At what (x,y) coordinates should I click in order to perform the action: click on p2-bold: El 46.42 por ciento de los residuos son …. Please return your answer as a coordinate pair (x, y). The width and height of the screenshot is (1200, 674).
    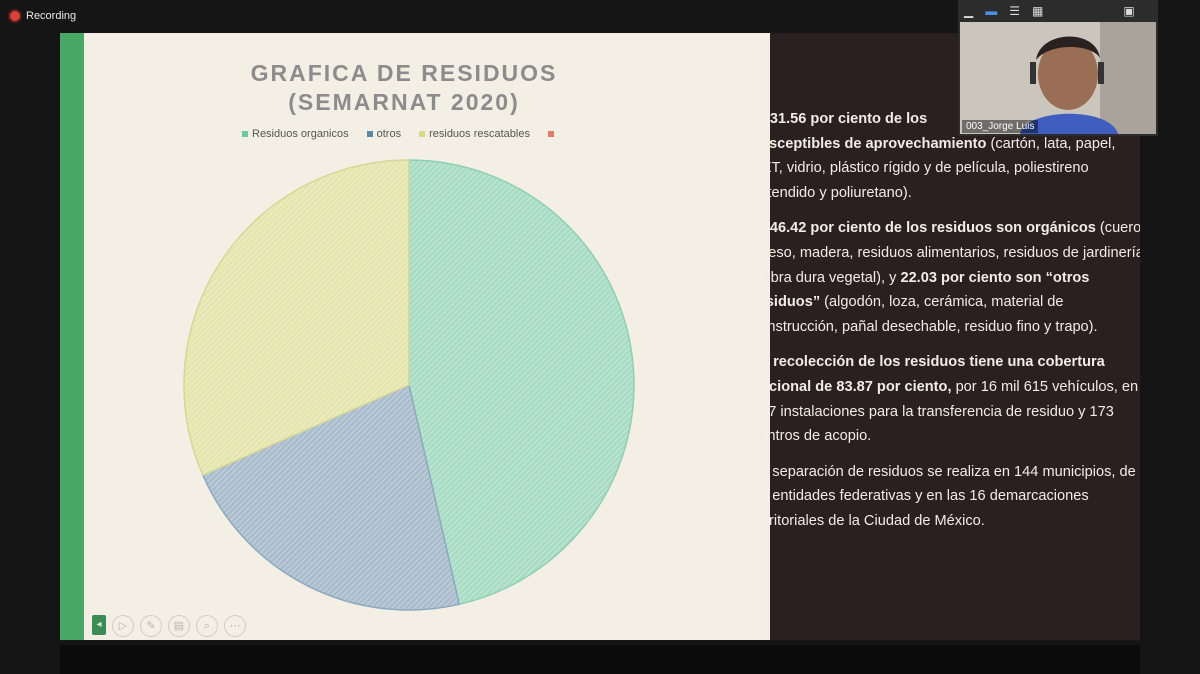
    Looking at the image, I should click on (924, 228).